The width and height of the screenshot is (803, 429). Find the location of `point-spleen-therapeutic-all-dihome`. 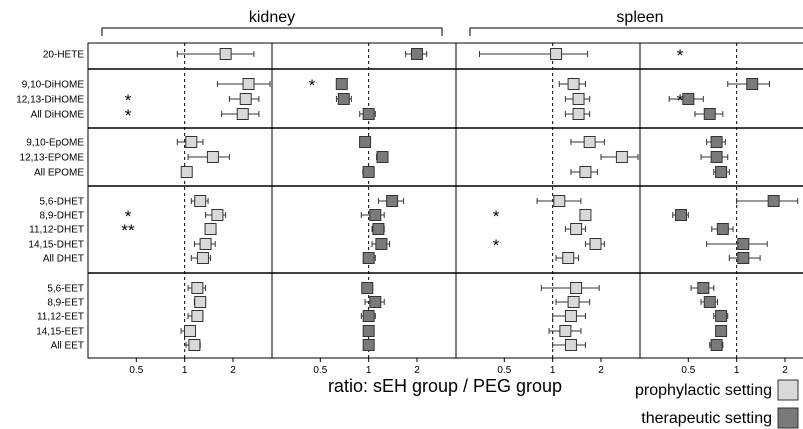

point-spleen-therapeutic-all-dihome is located at coordinates (709, 114).